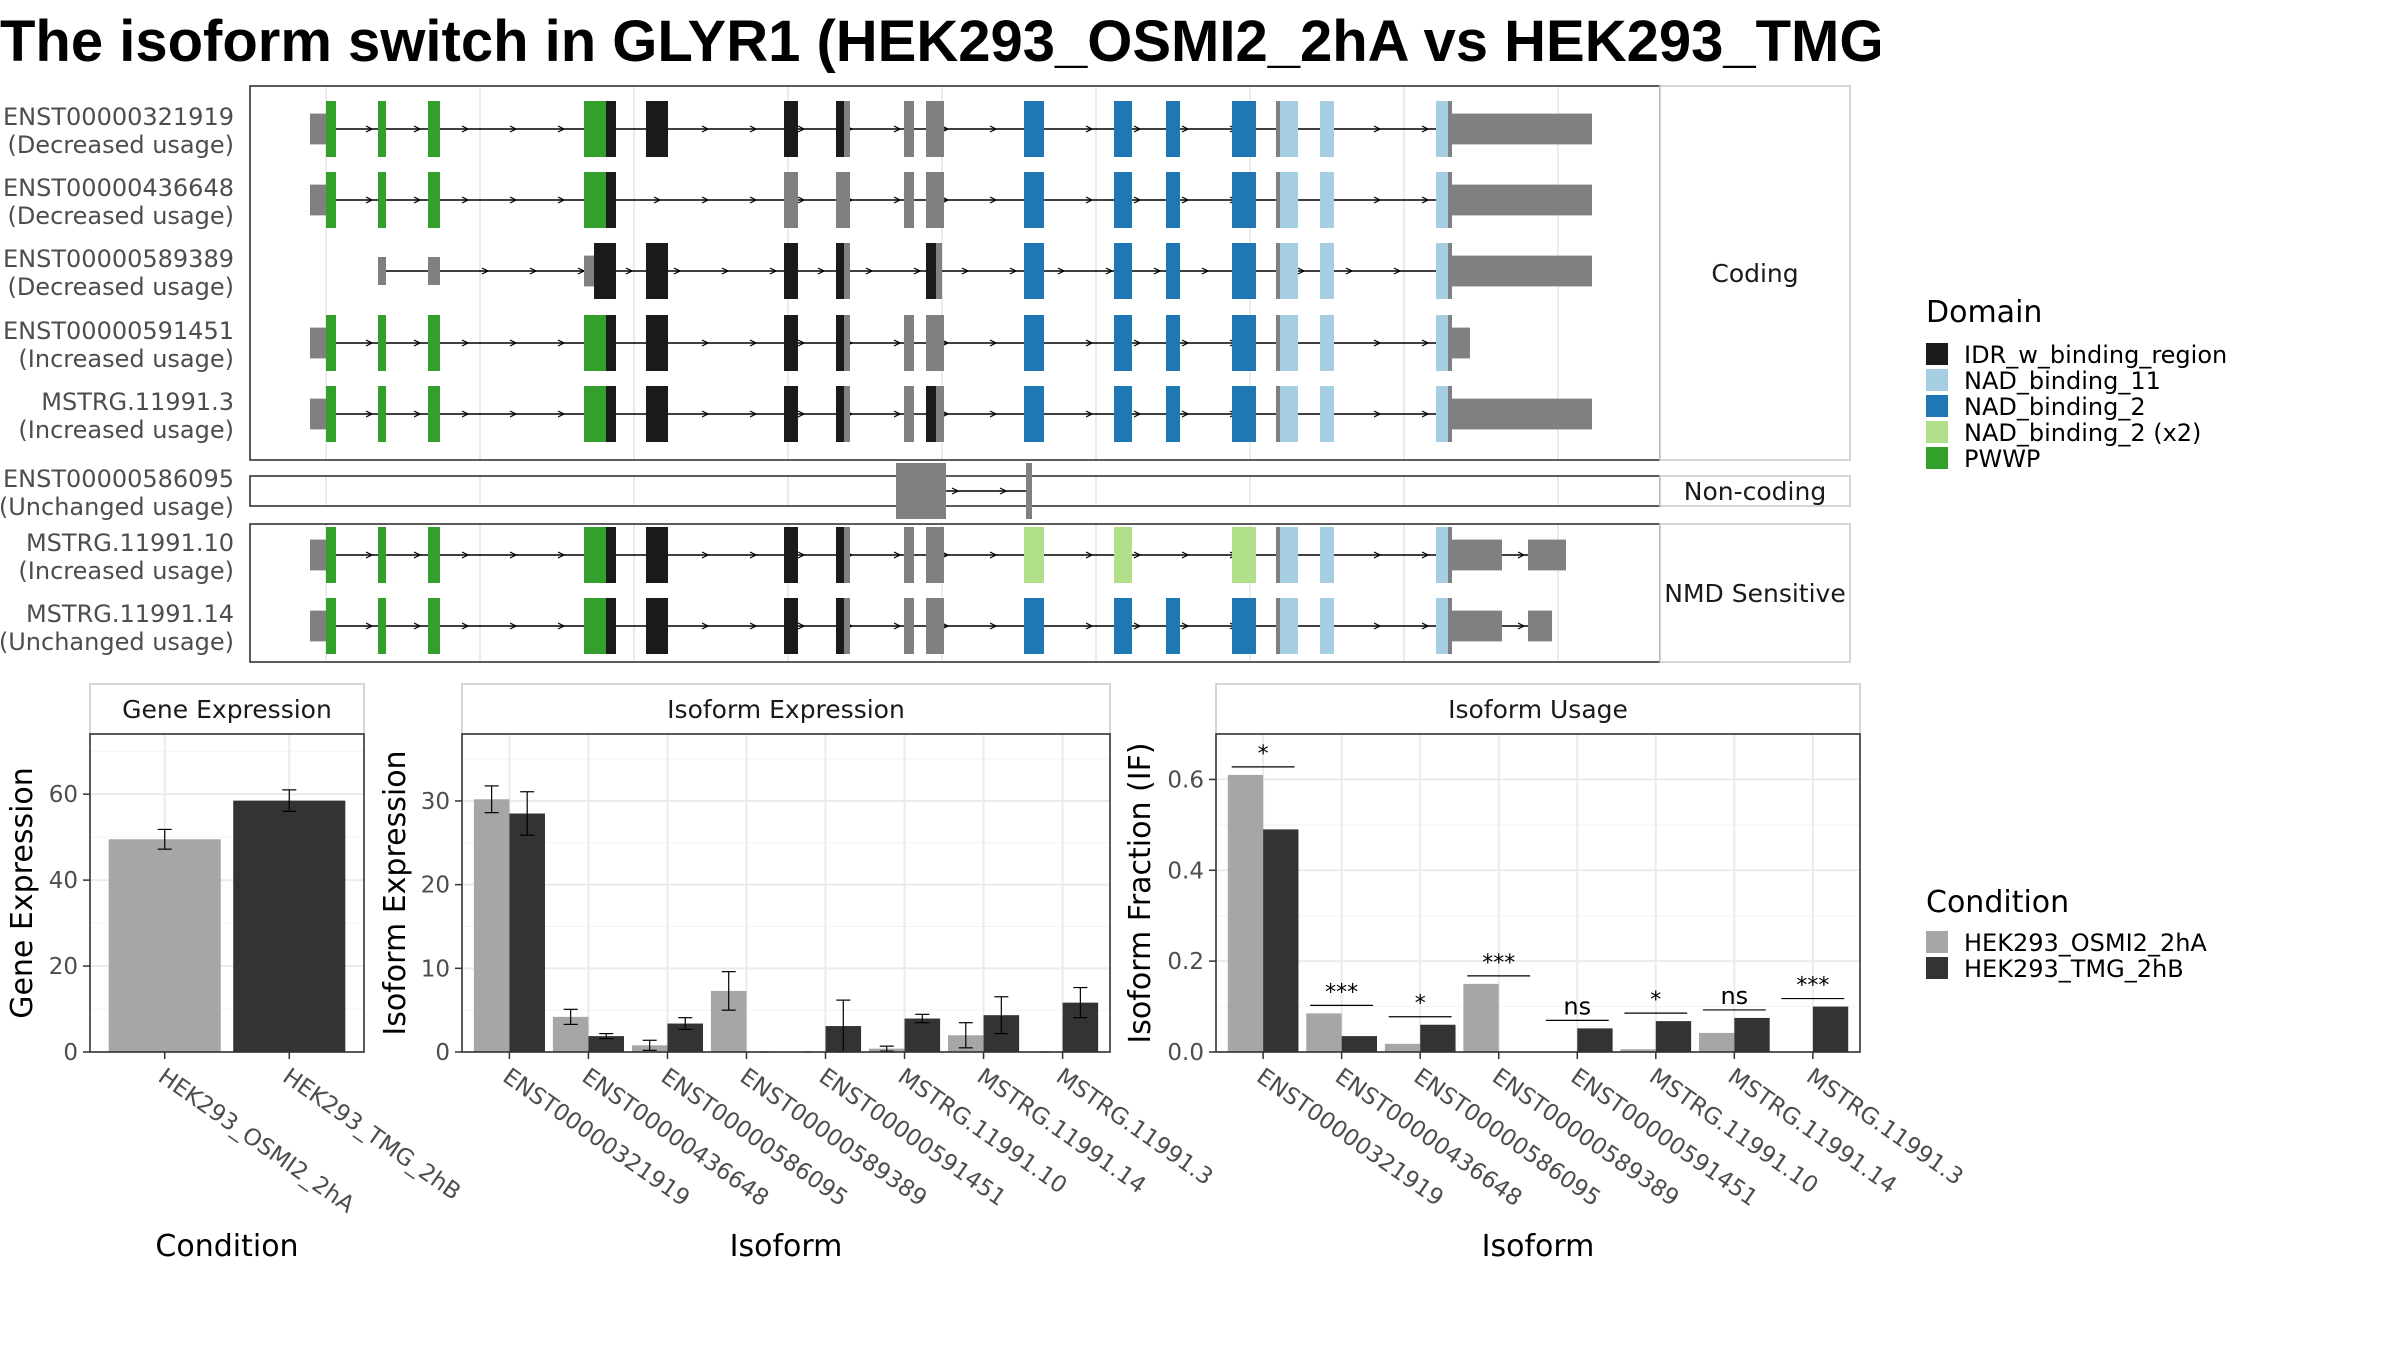  Describe the element at coordinates (1734, 996) in the screenshot. I see `significance-label: ns` at that location.